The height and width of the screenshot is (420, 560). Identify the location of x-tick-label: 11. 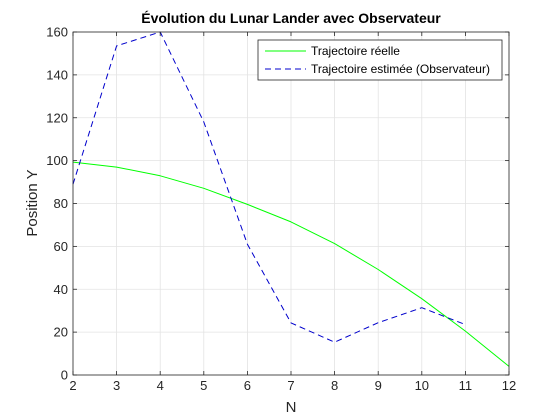
(466, 385).